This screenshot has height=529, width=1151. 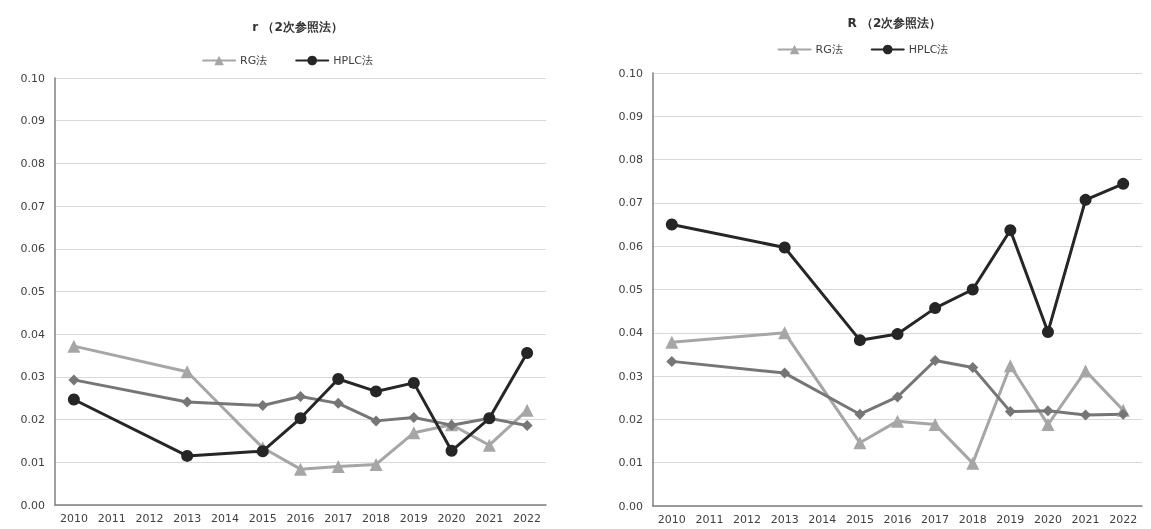 I want to click on chart-title: r （2次参照法）, so click(x=297, y=27).